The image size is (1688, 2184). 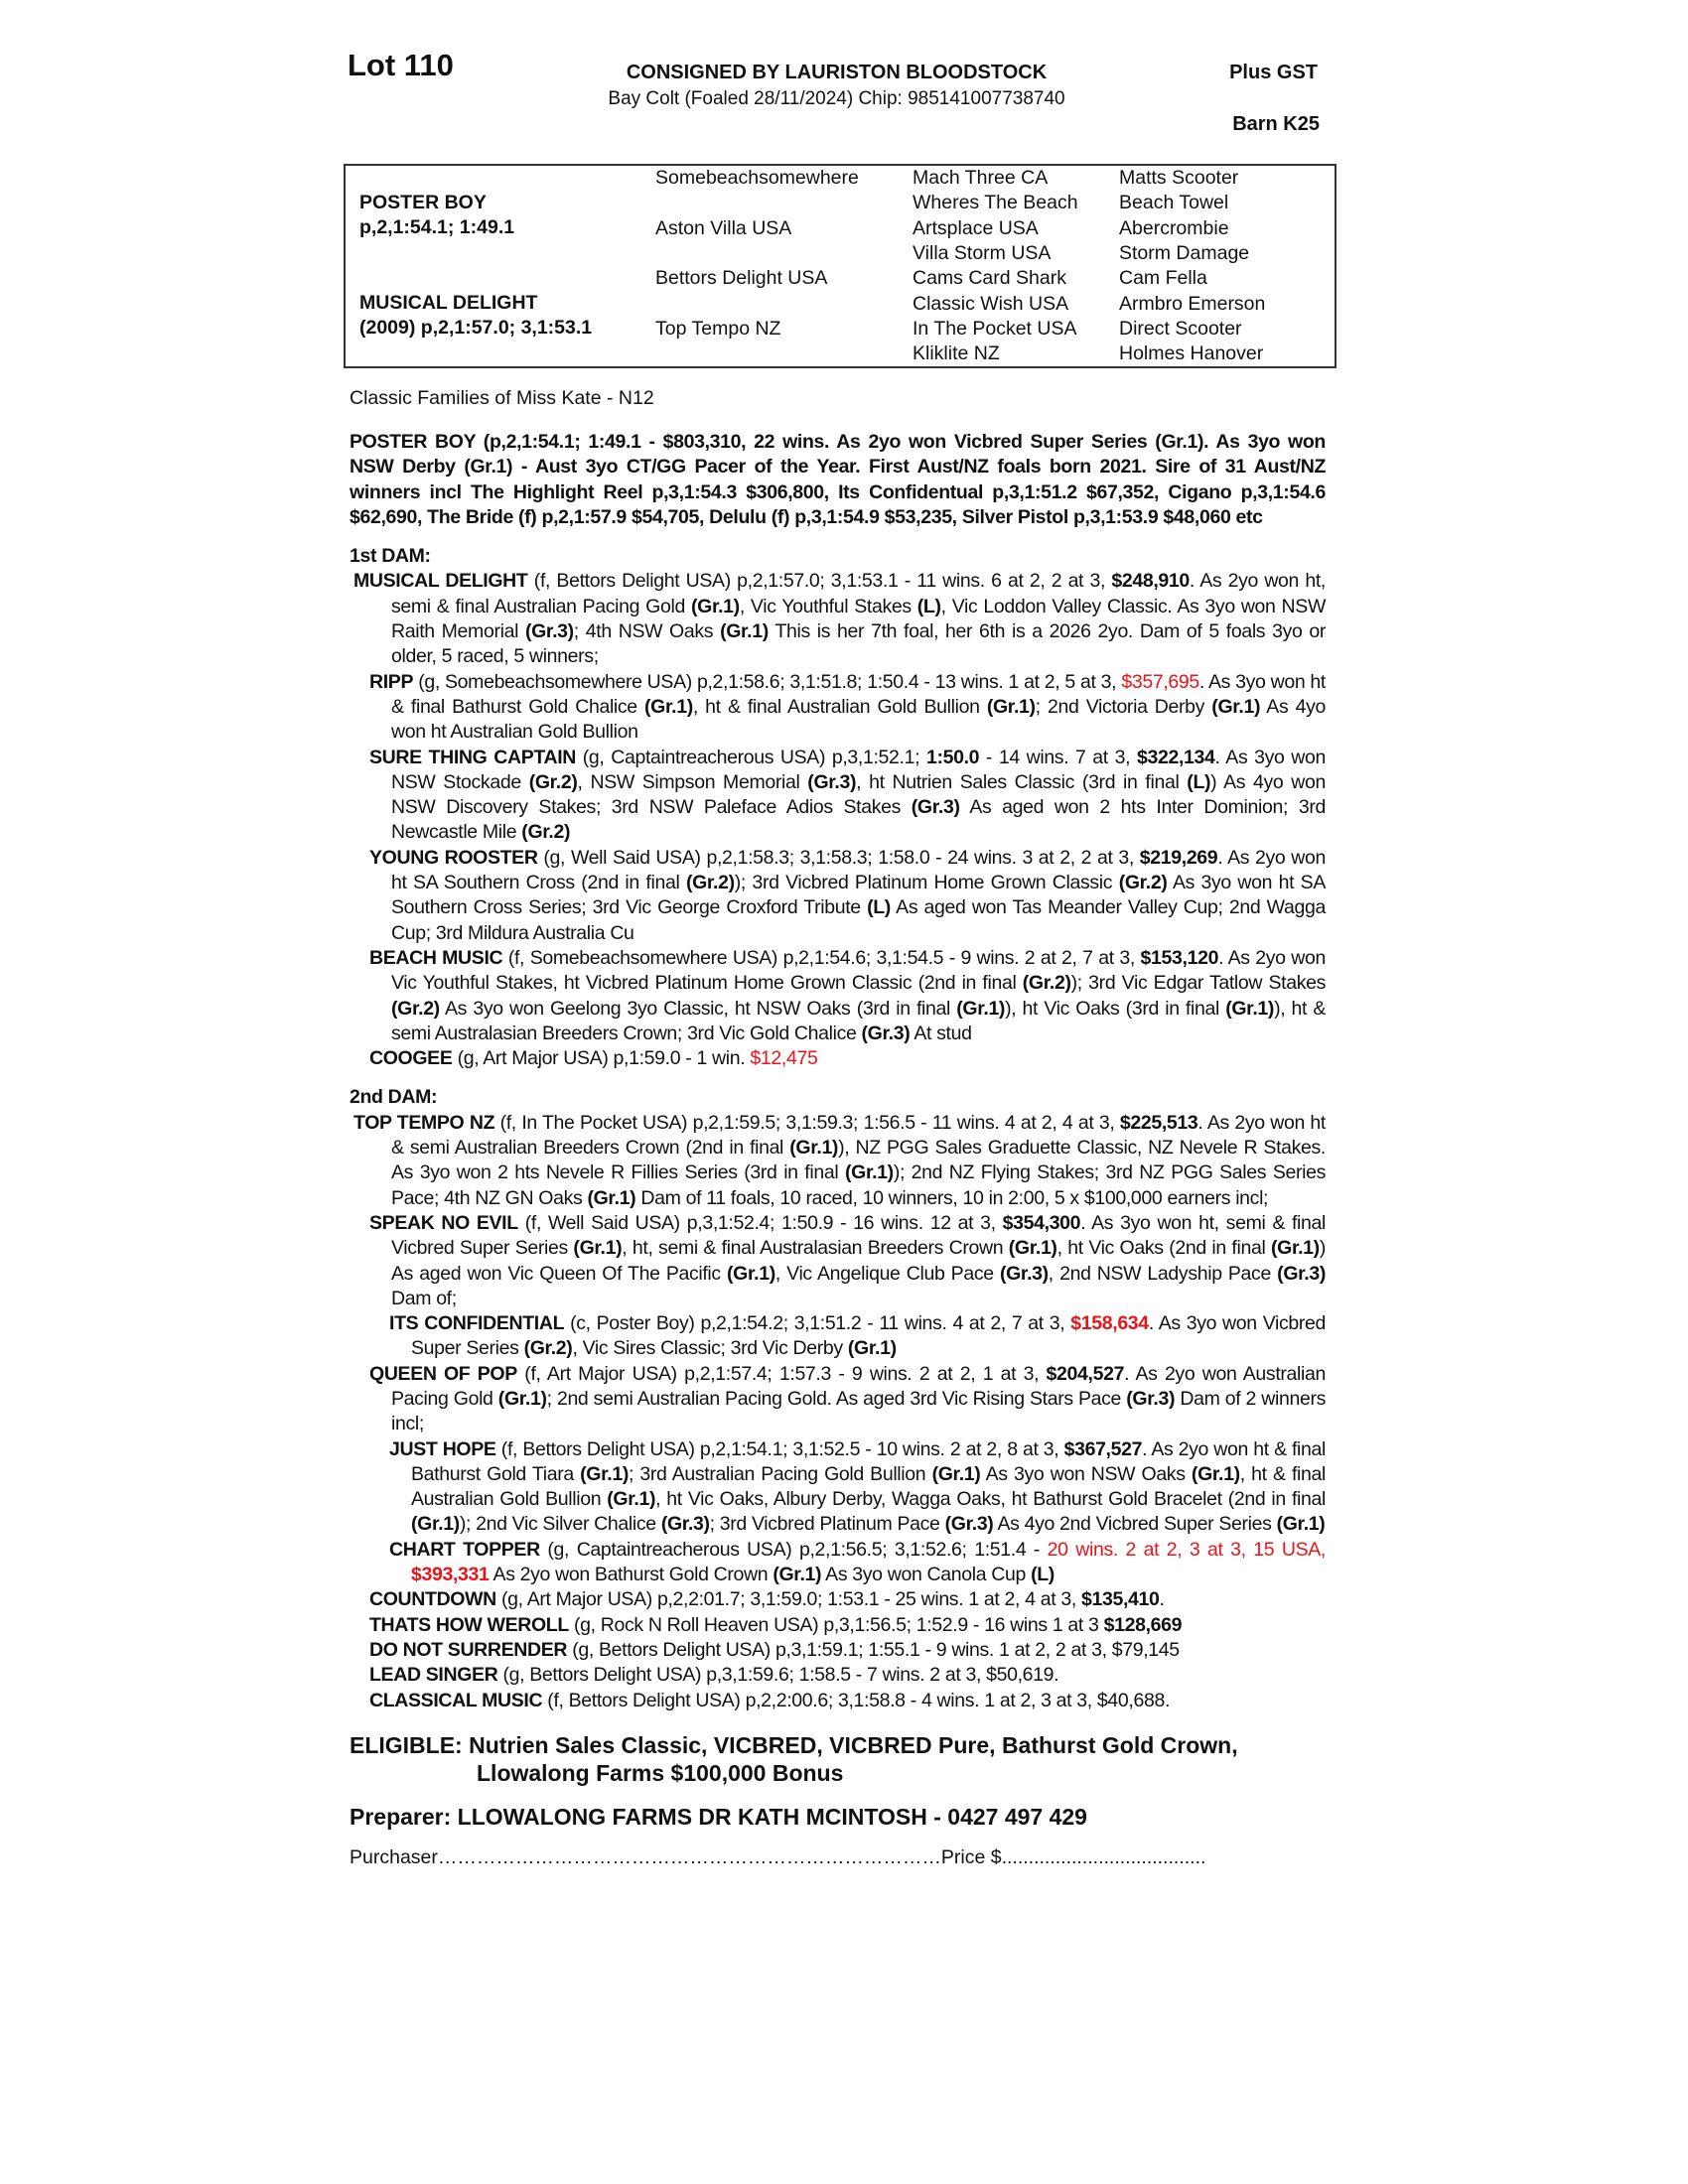 I want to click on entry-text: , Vic Angelique Club Pace, so click(x=887, y=1273).